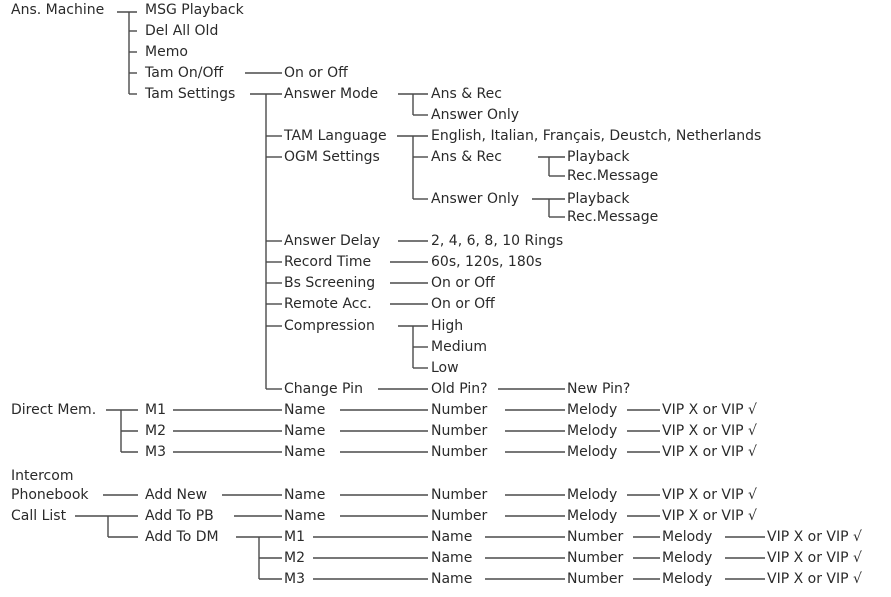 The image size is (891, 597). I want to click on tam-settings-ogm-modes-1: Answer Only, so click(475, 199).